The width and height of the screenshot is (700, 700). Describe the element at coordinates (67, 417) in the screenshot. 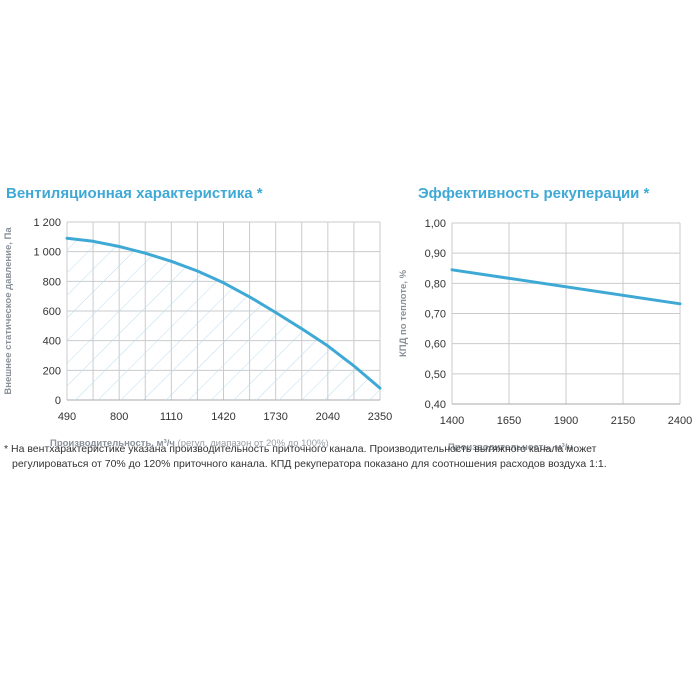

I see `x-tick-label: 490` at that location.